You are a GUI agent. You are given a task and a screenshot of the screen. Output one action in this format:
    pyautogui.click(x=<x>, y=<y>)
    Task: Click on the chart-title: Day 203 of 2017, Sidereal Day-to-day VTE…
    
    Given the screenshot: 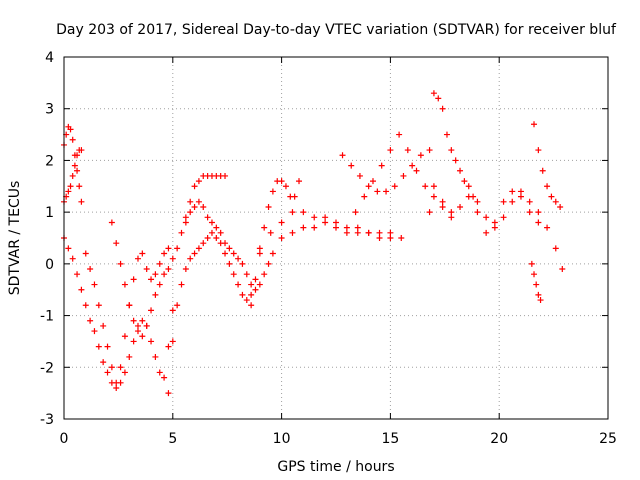 What is the action you would take?
    pyautogui.click(x=336, y=30)
    